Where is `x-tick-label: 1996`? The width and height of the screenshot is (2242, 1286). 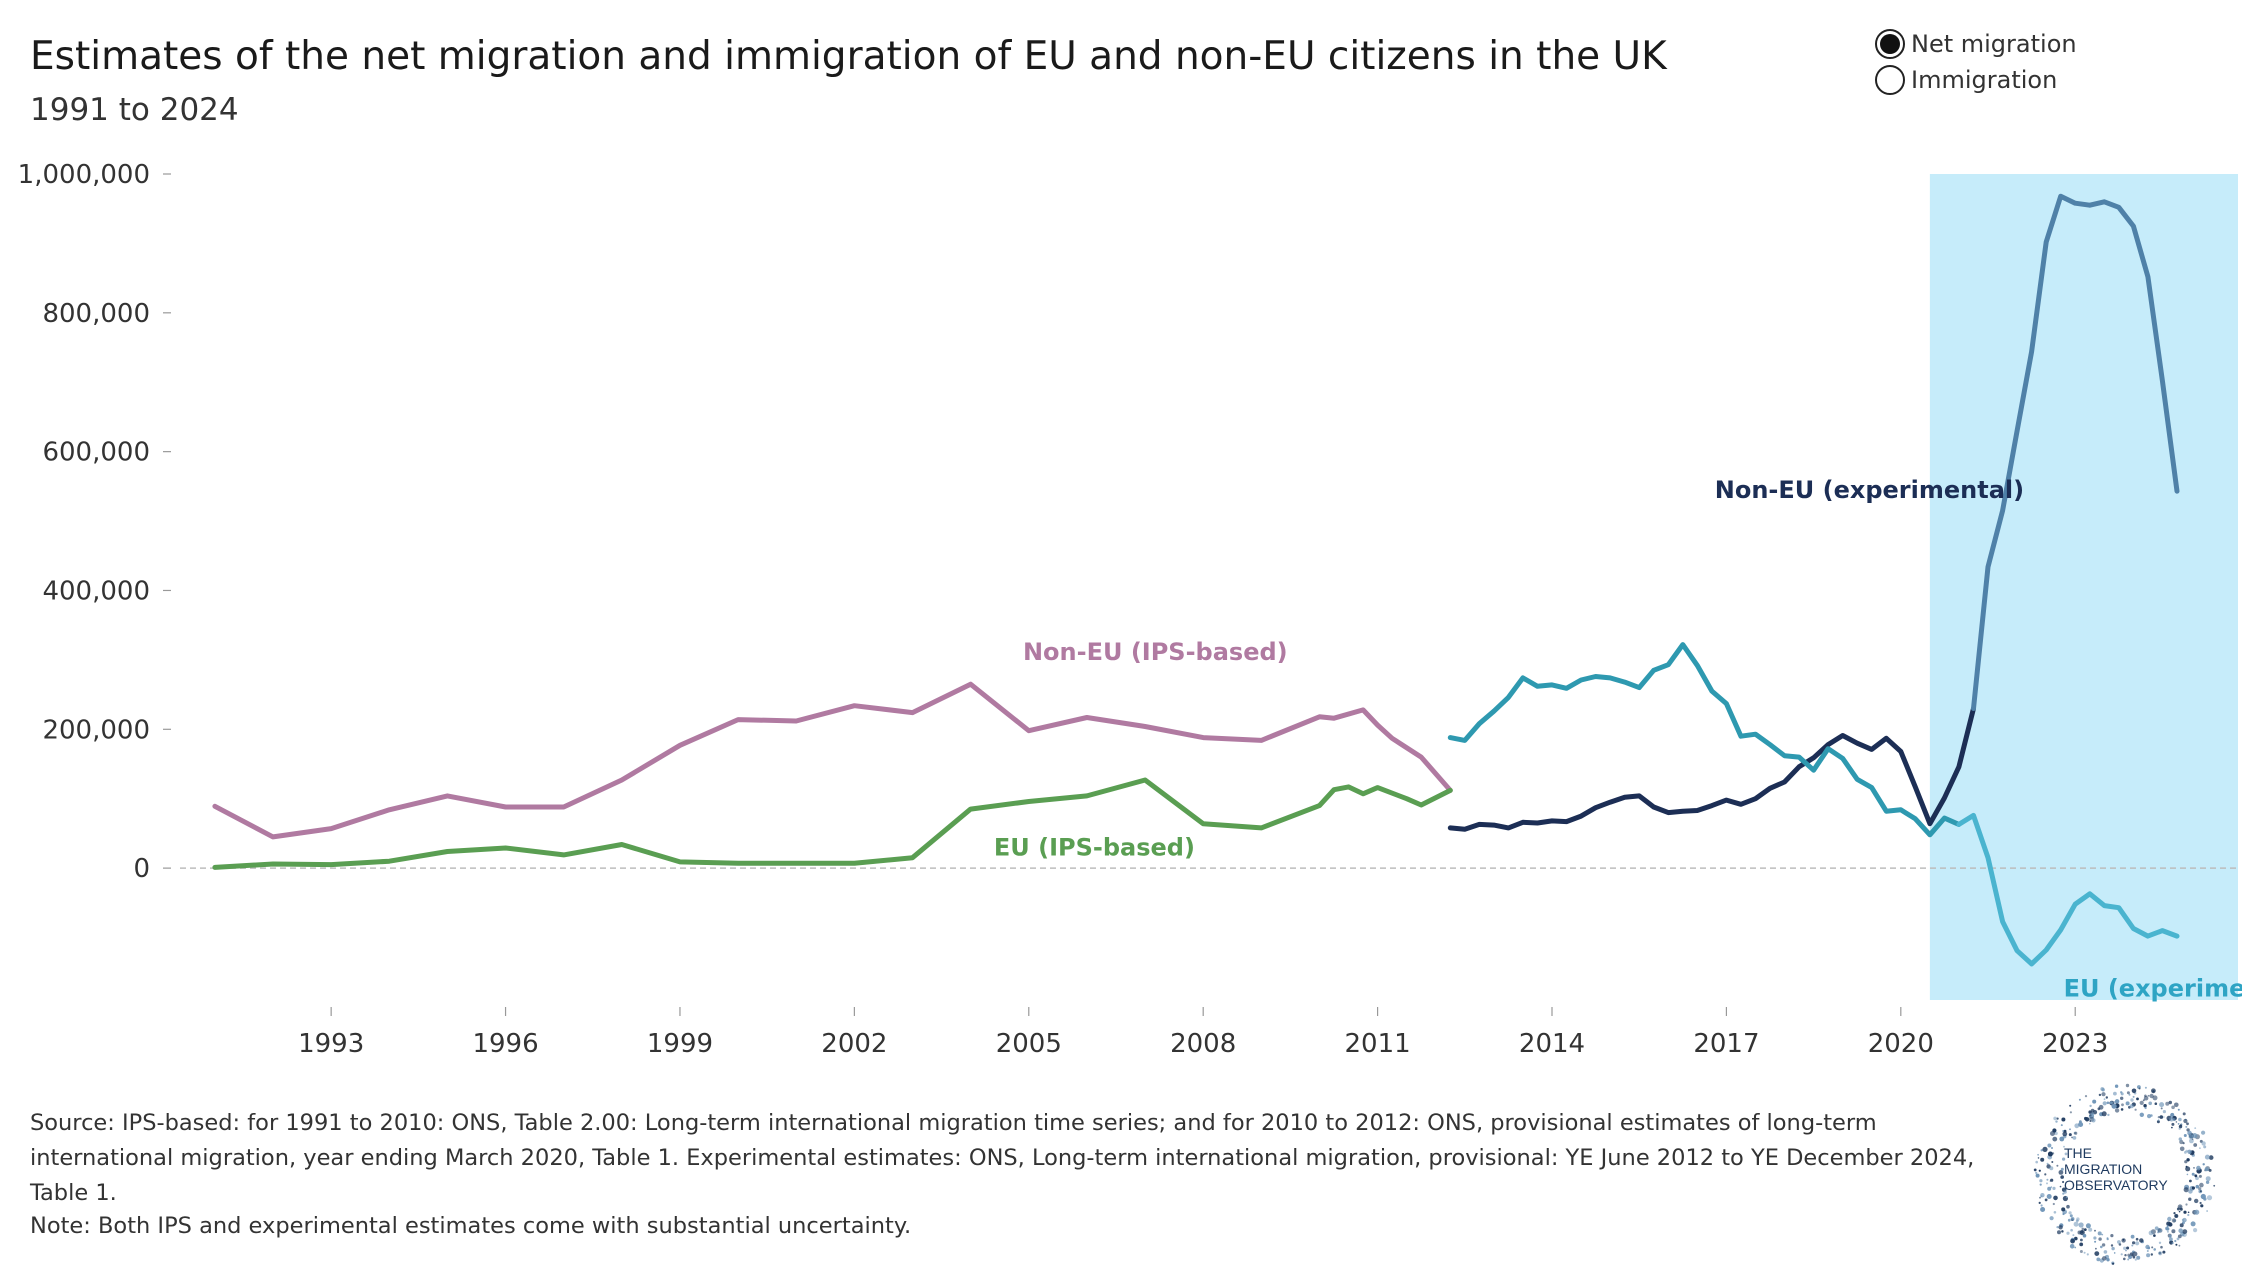
x-tick-label: 1996 is located at coordinates (505, 1044).